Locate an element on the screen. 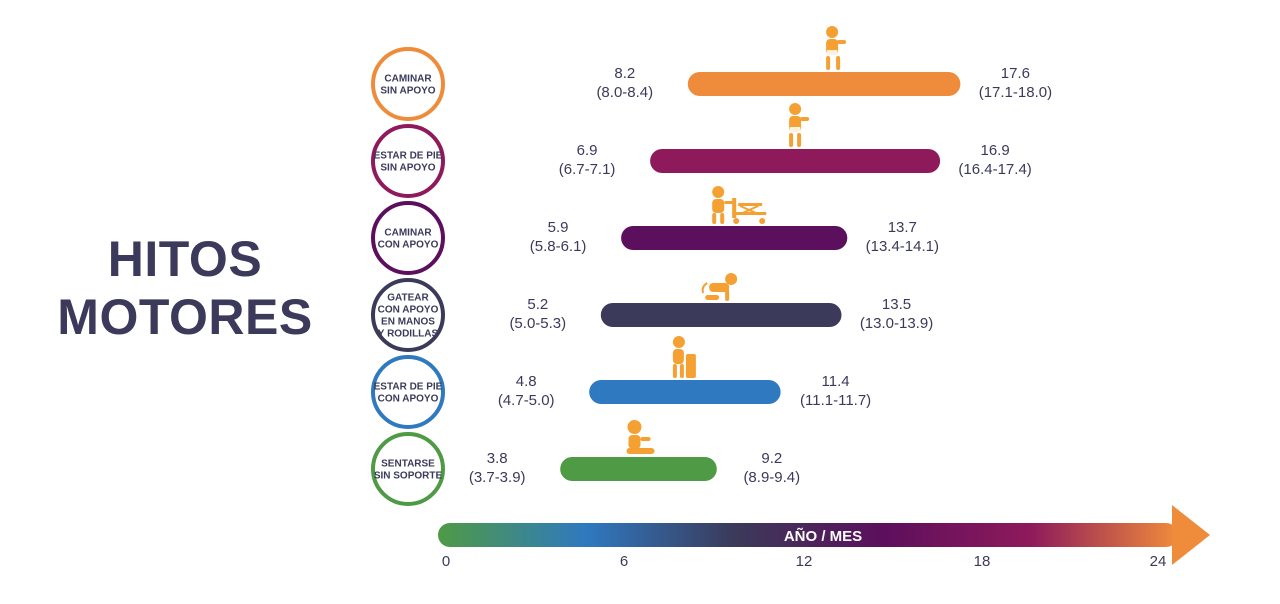 Image resolution: width=1280 pixels, height=604 pixels. title-line-2: MOTORES is located at coordinates (185, 317).